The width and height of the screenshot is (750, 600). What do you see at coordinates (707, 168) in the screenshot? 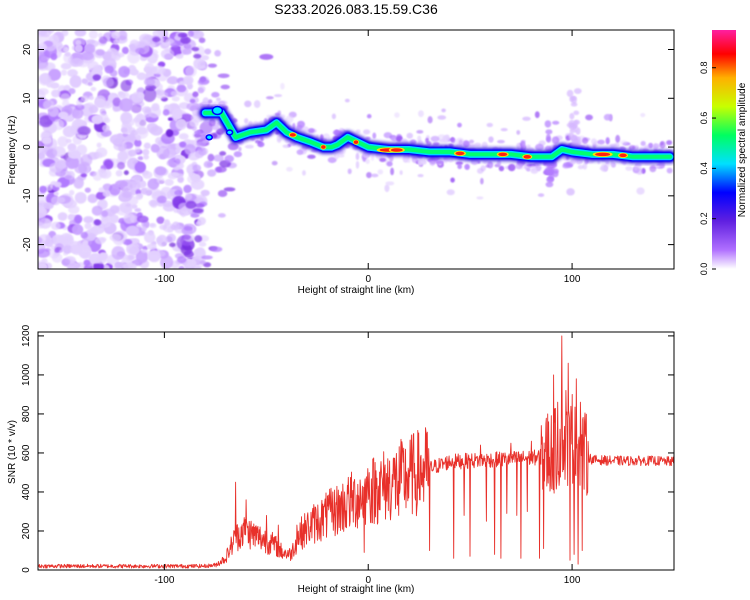
I see `colorbar-ticks: 0.0 0.2 0.4 0.6 0.8` at bounding box center [707, 168].